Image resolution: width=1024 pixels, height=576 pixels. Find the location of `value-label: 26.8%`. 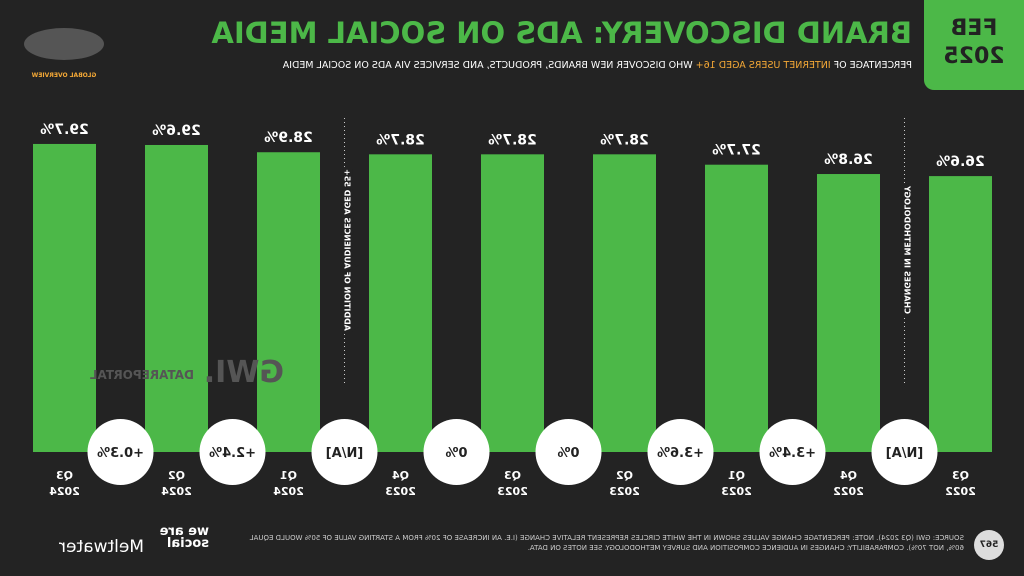

value-label: 26.8% is located at coordinates (848, 160).